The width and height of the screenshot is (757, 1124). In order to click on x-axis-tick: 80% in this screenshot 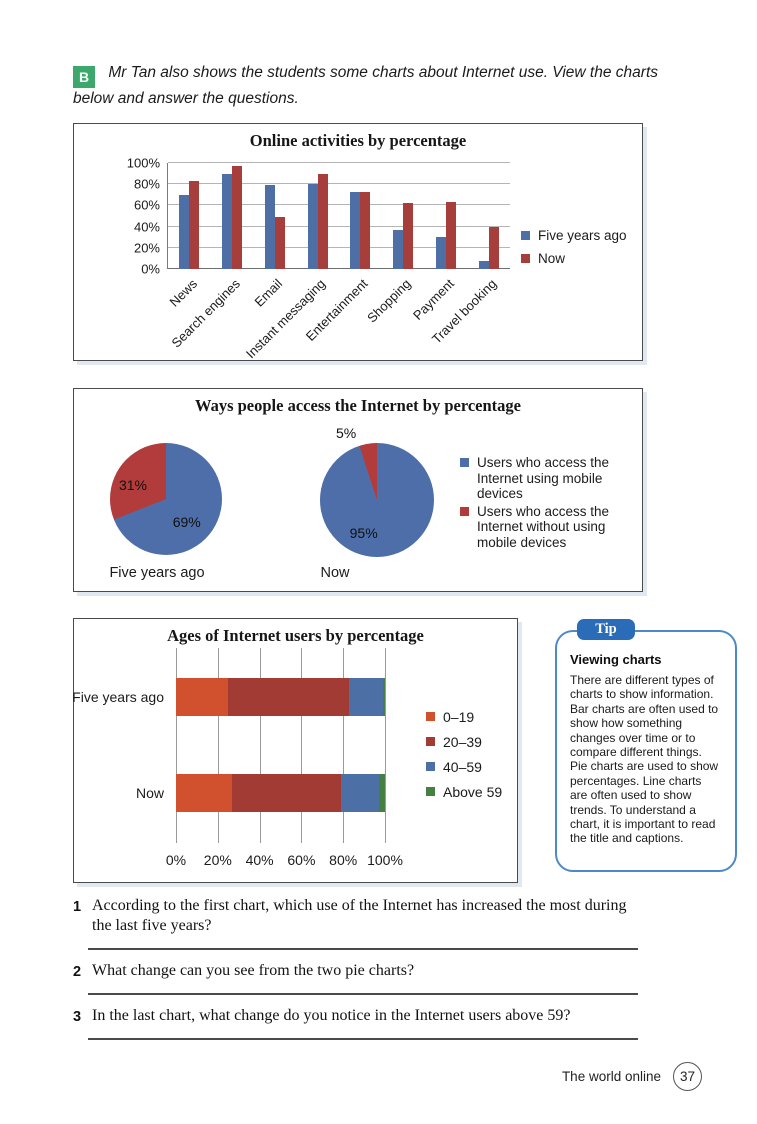, I will do `click(343, 860)`.